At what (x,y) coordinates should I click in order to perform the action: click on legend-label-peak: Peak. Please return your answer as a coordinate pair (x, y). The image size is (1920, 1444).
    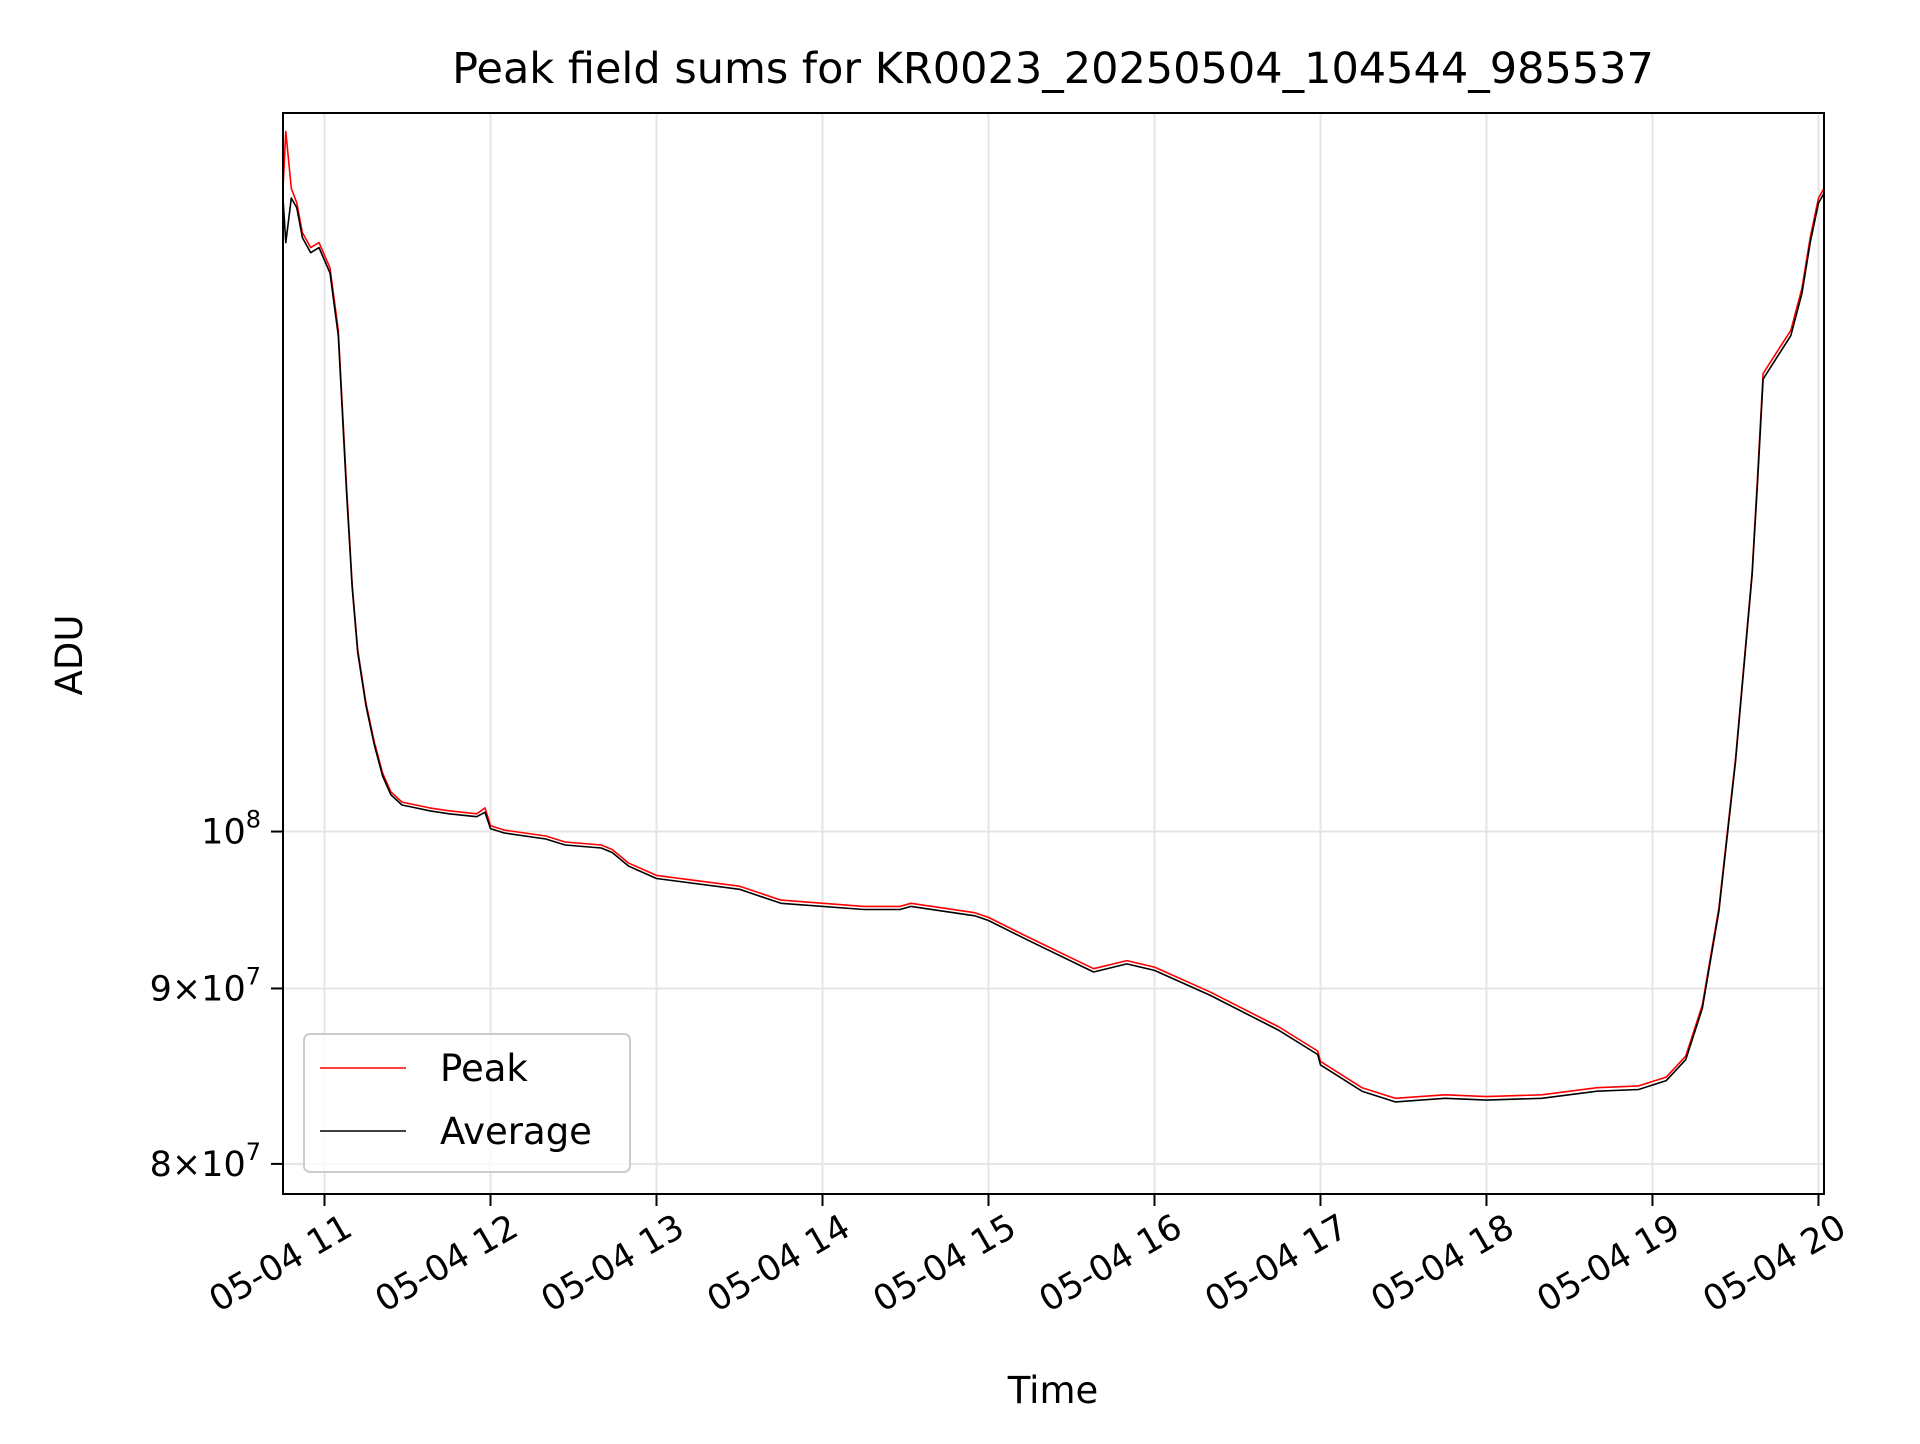
    Looking at the image, I should click on (484, 1068).